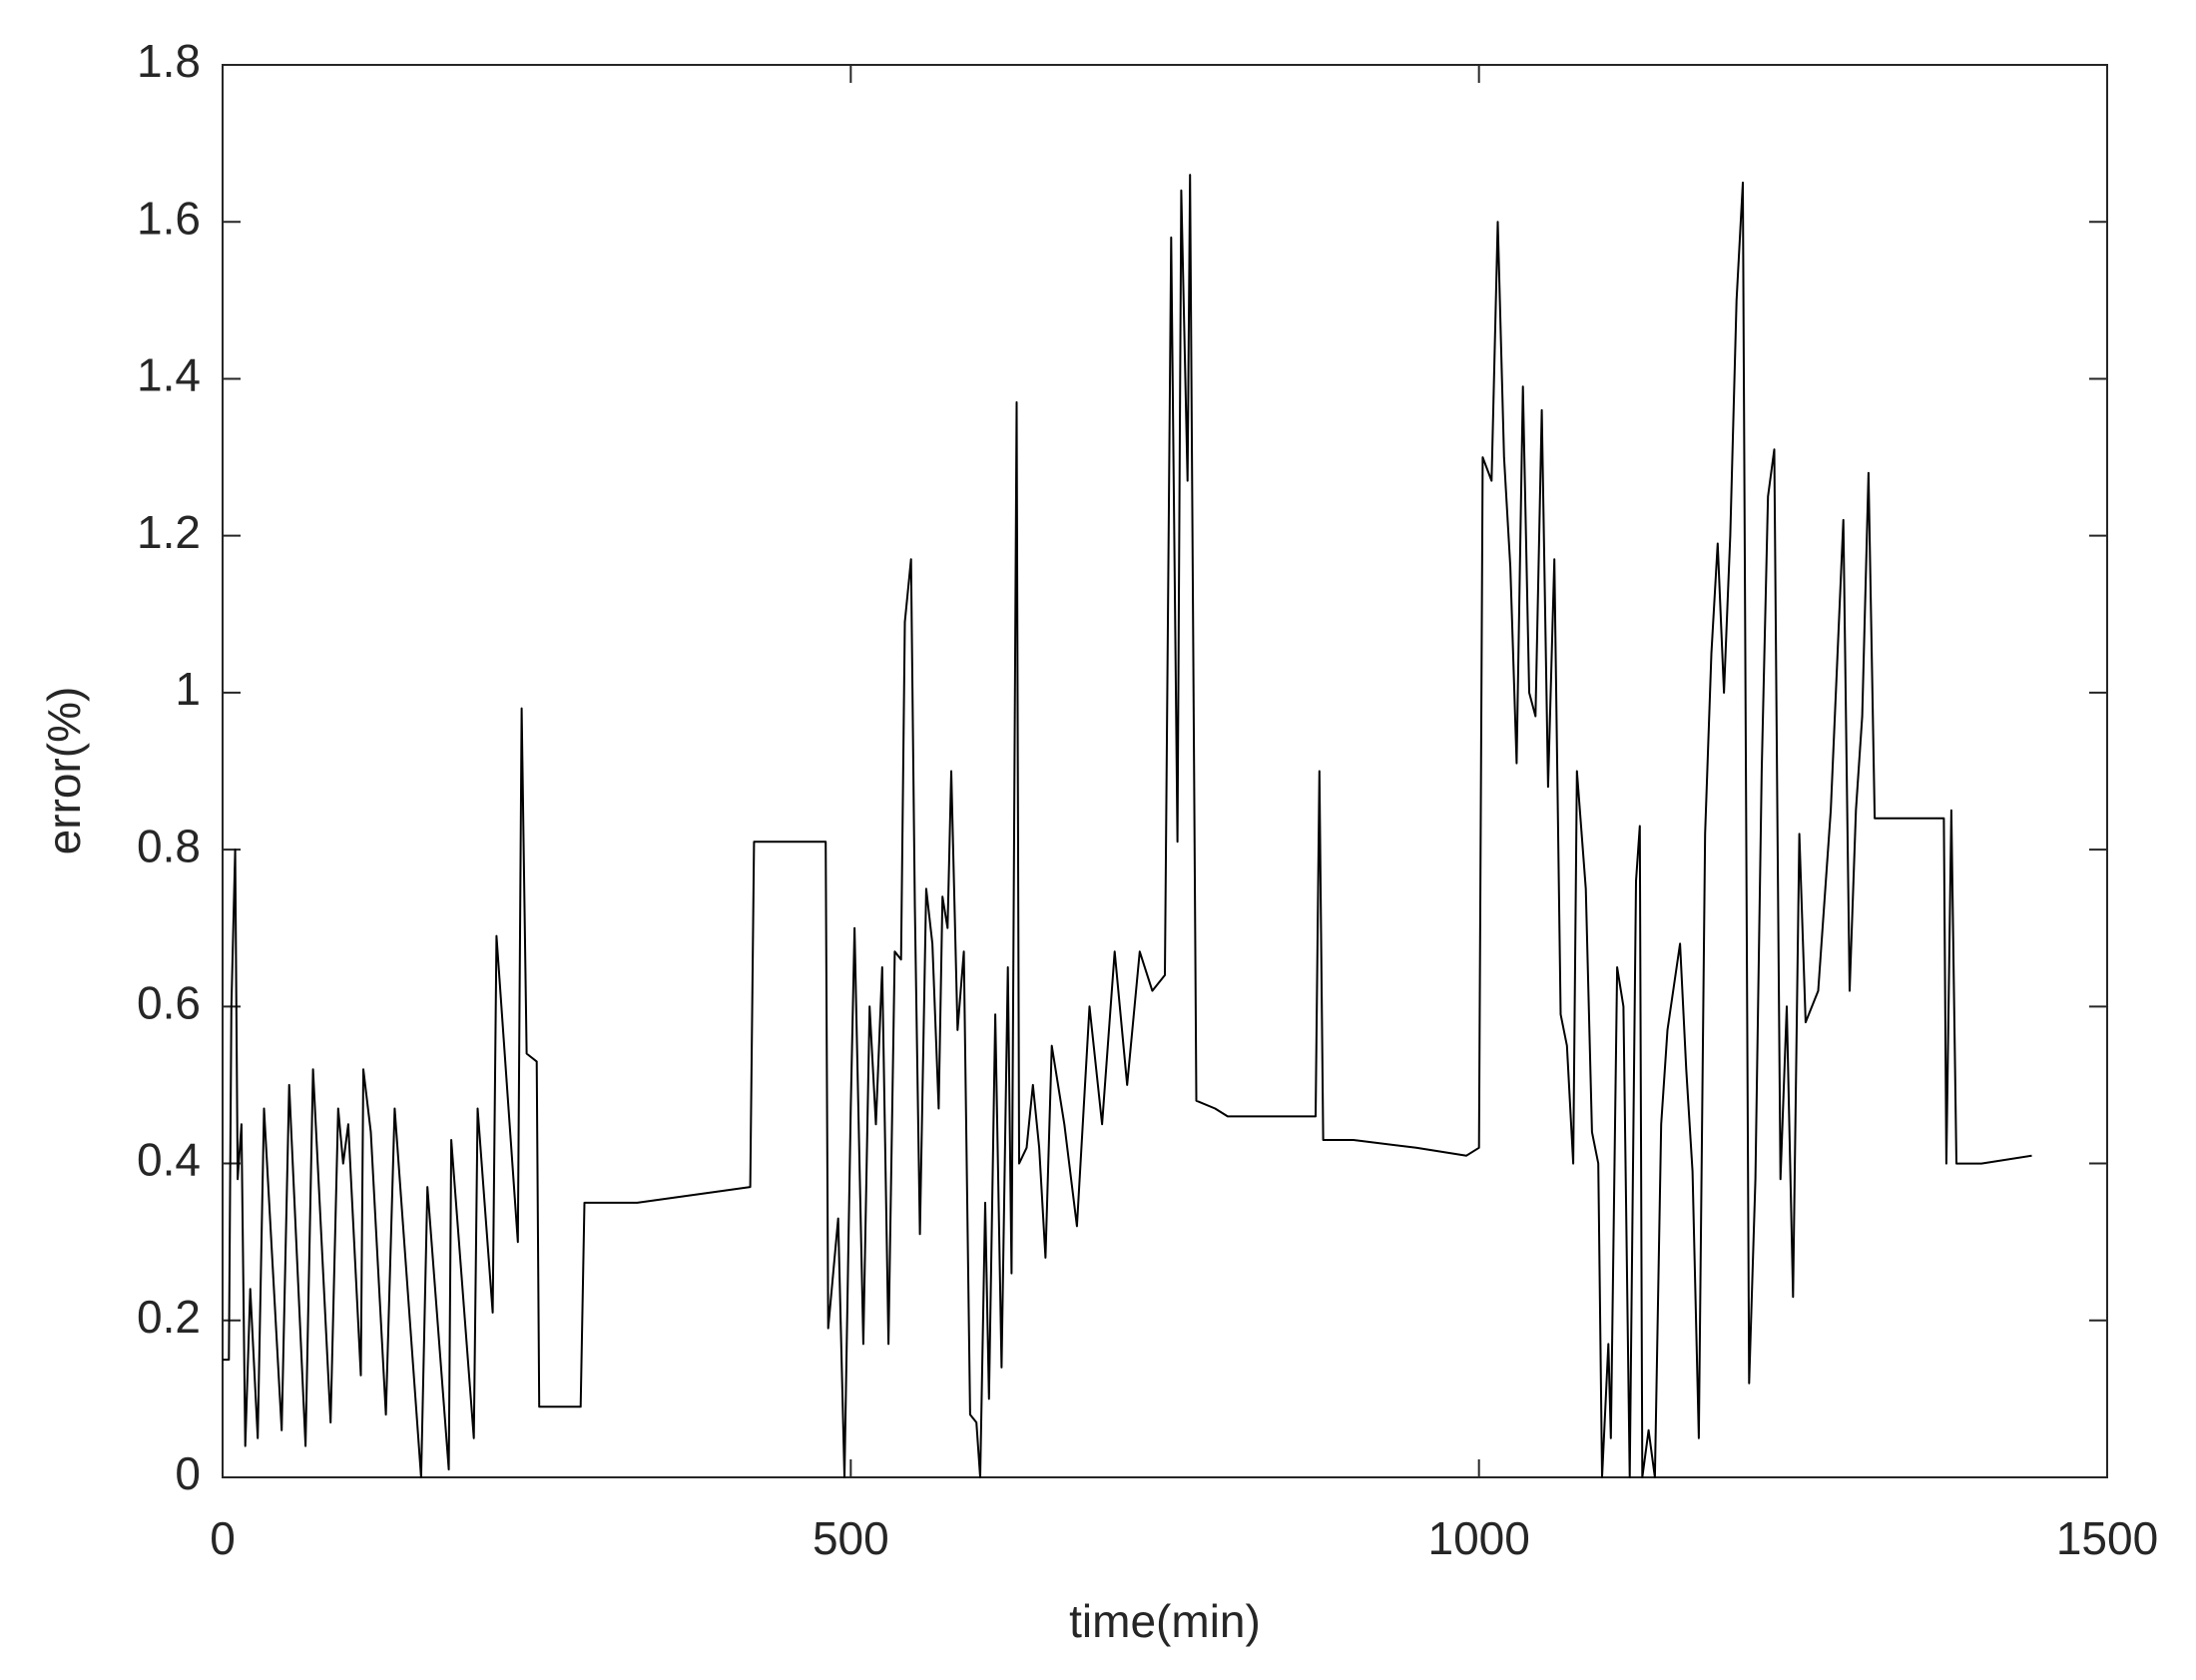 This screenshot has width=2196, height=1680. What do you see at coordinates (188, 689) in the screenshot?
I see `y-tick-label: 1` at bounding box center [188, 689].